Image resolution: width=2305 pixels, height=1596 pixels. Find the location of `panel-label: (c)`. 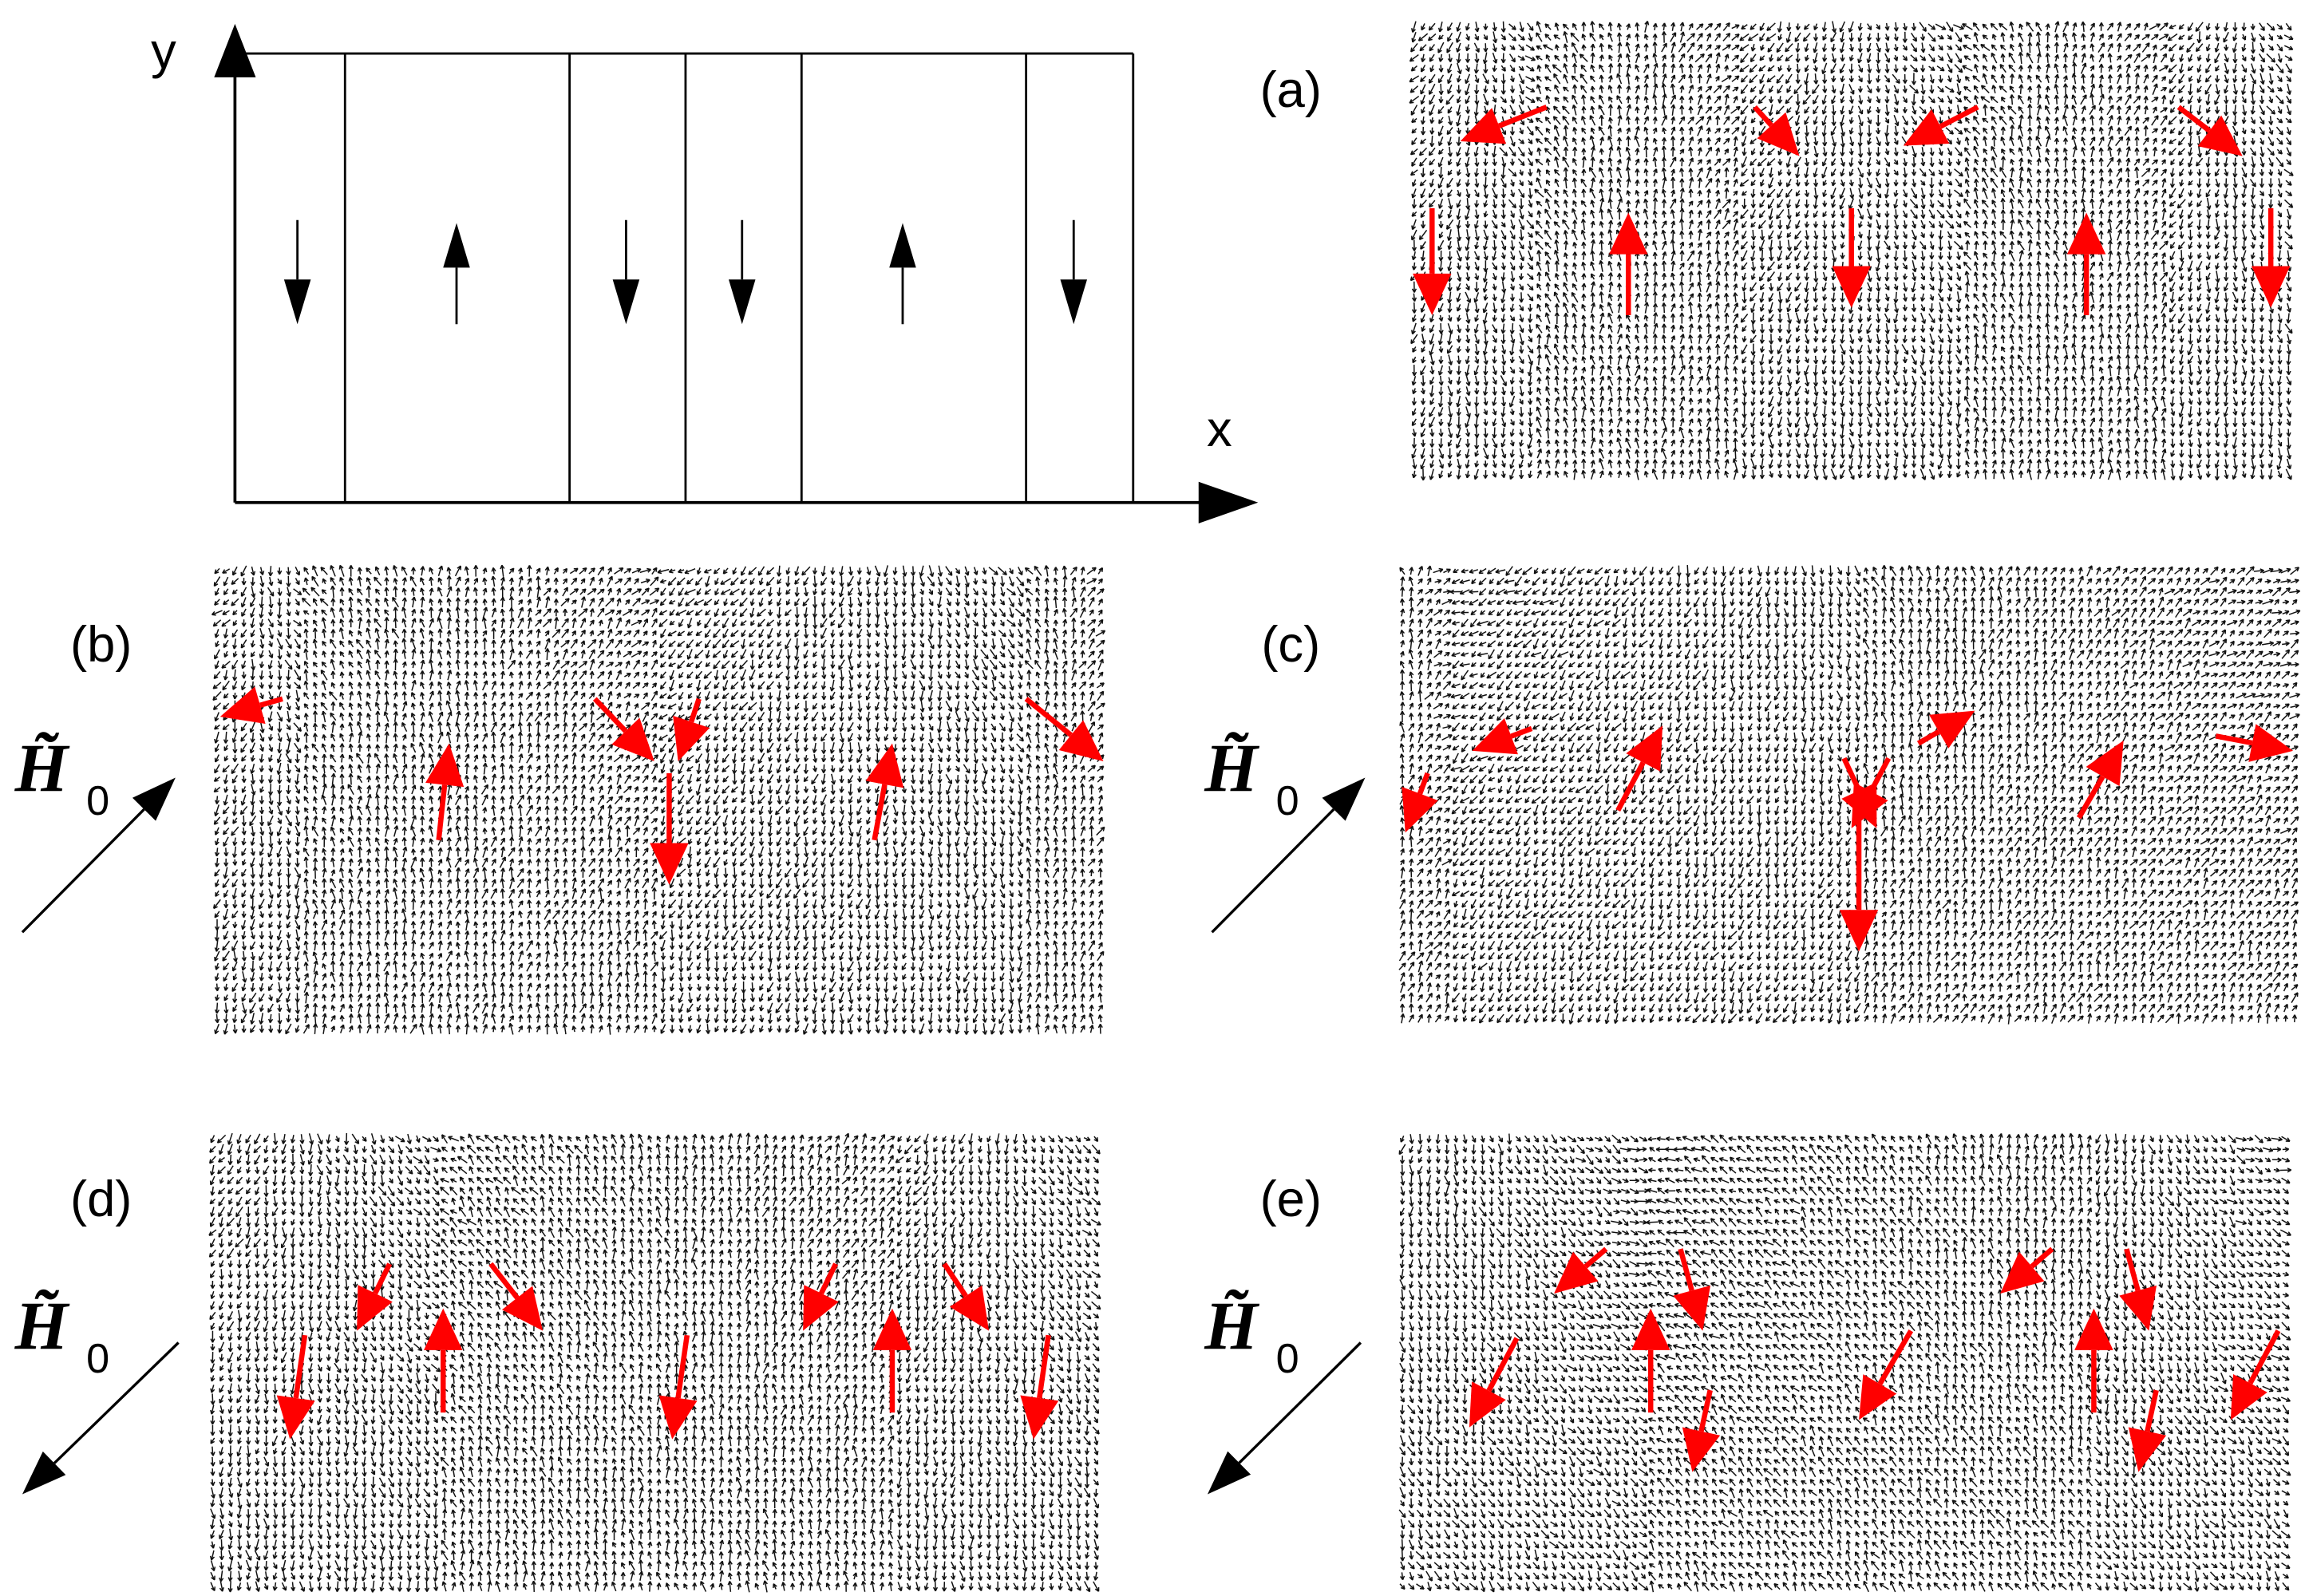

panel-label: (c) is located at coordinates (1291, 645).